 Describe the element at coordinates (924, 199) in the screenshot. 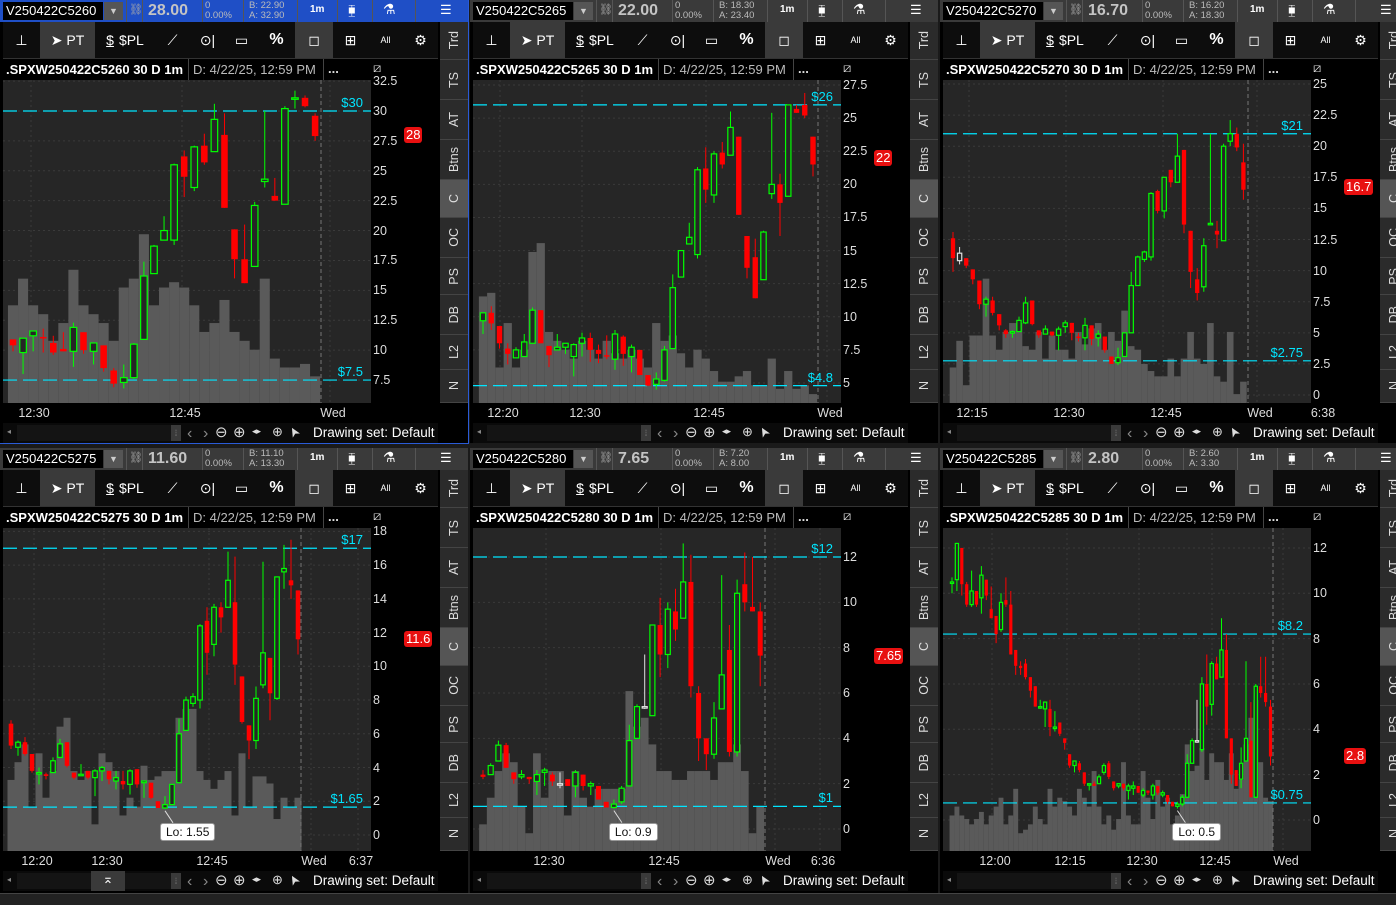

I see `side-tab-c: C` at that location.